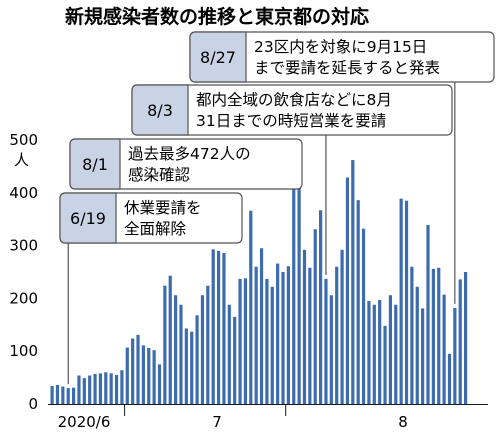  What do you see at coordinates (347, 68) in the screenshot?
I see `annotation-text-line: まで要請を延長すると発表` at bounding box center [347, 68].